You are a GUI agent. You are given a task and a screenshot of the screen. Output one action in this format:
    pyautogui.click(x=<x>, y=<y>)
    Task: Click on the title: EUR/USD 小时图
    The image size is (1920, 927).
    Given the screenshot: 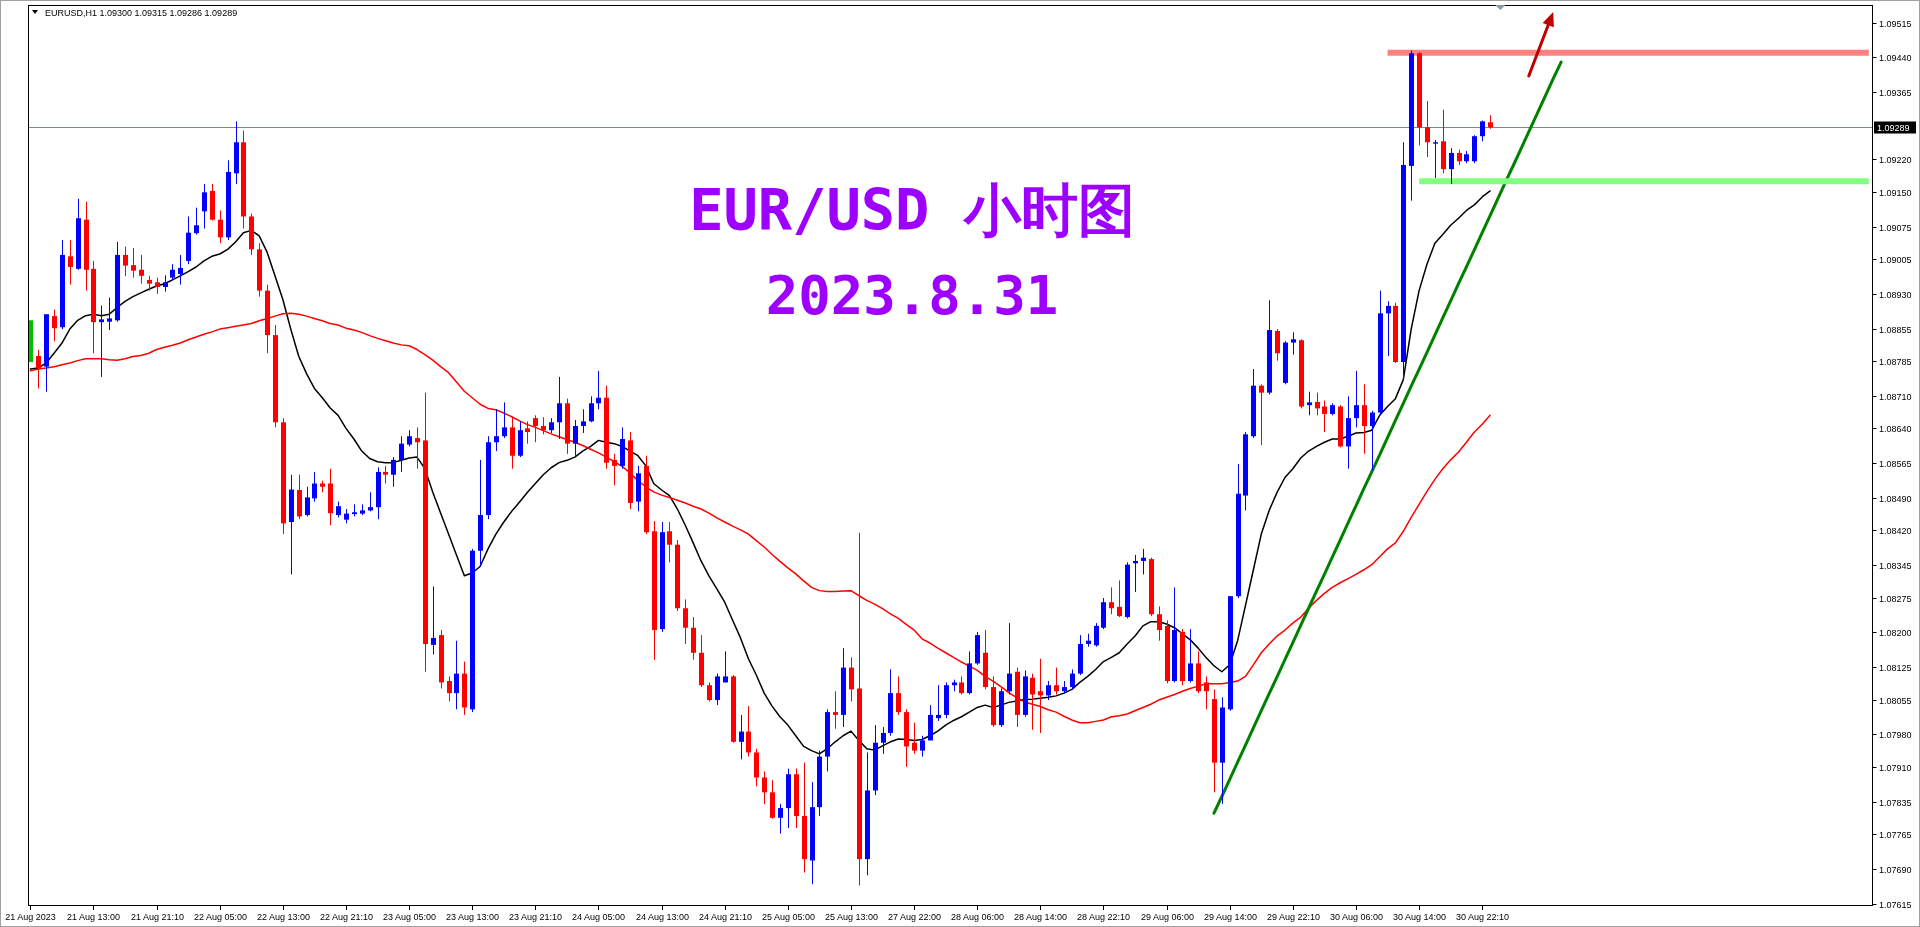 What is the action you would take?
    pyautogui.click(x=912, y=210)
    